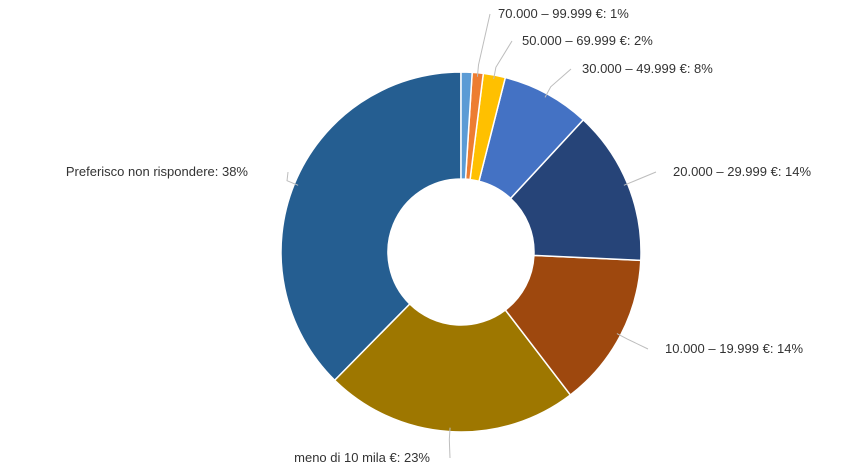  What do you see at coordinates (362, 457) in the screenshot?
I see `slice-label-1: meno di 10 mila €: 23%` at bounding box center [362, 457].